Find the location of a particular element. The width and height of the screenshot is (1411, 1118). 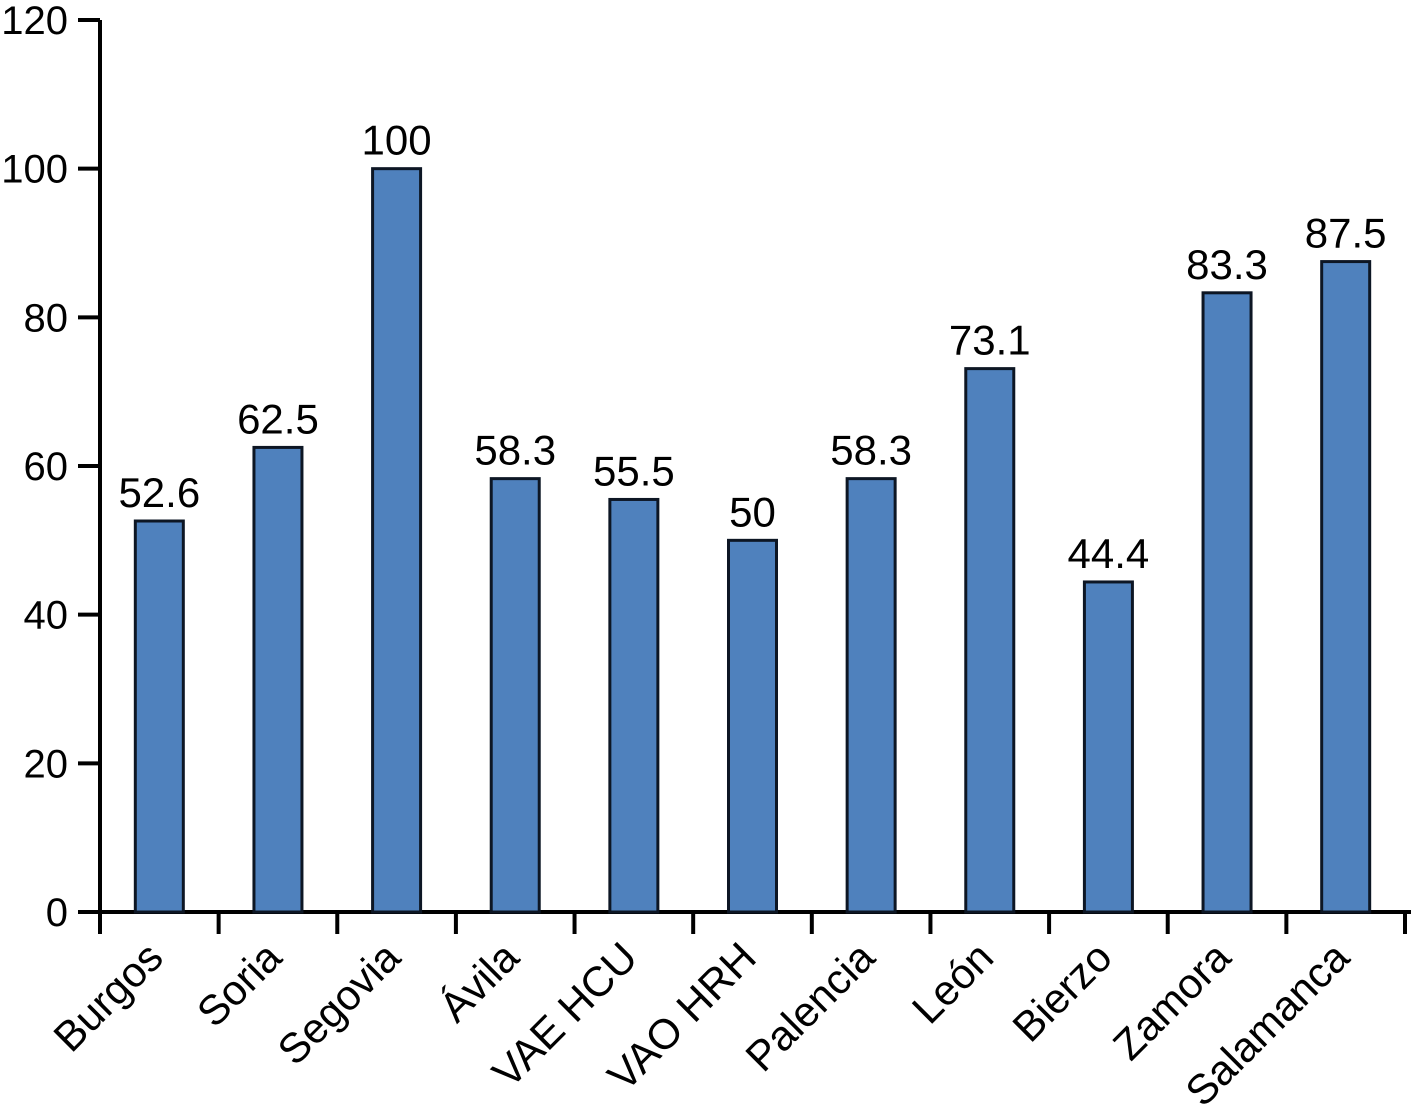

x-axis-category-label-7: León is located at coordinates (952, 982).